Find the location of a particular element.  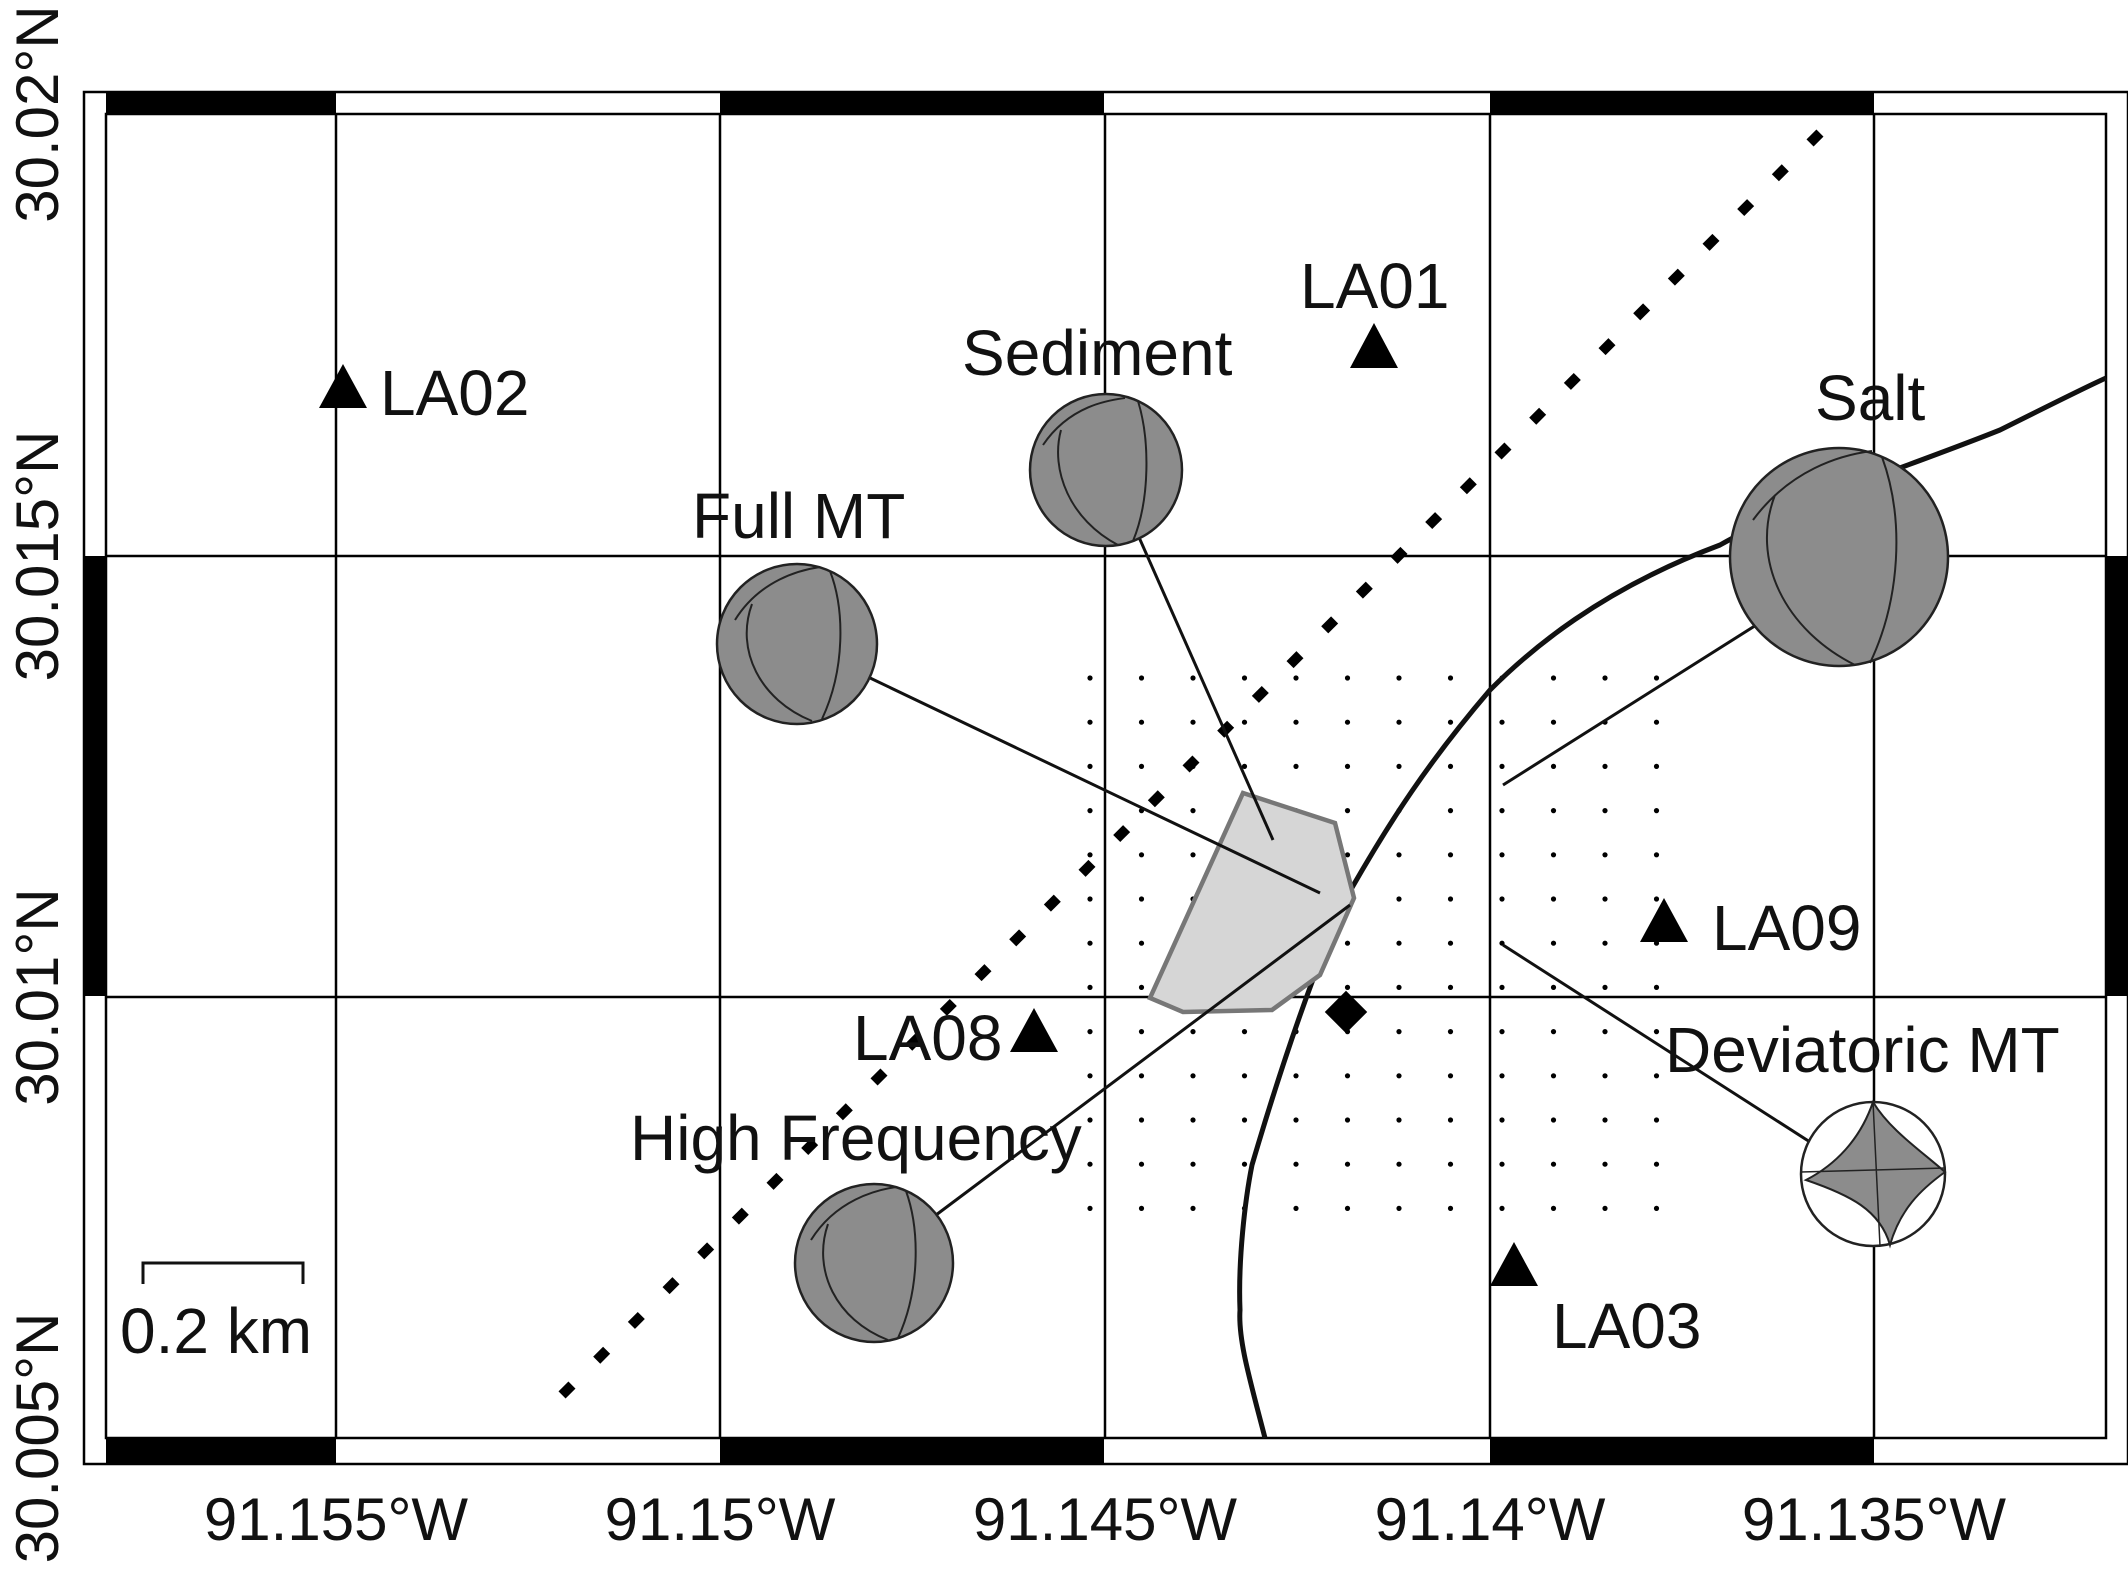

beachball-deviatoric-mt: Deviatoric MT is located at coordinates (1862, 1131).